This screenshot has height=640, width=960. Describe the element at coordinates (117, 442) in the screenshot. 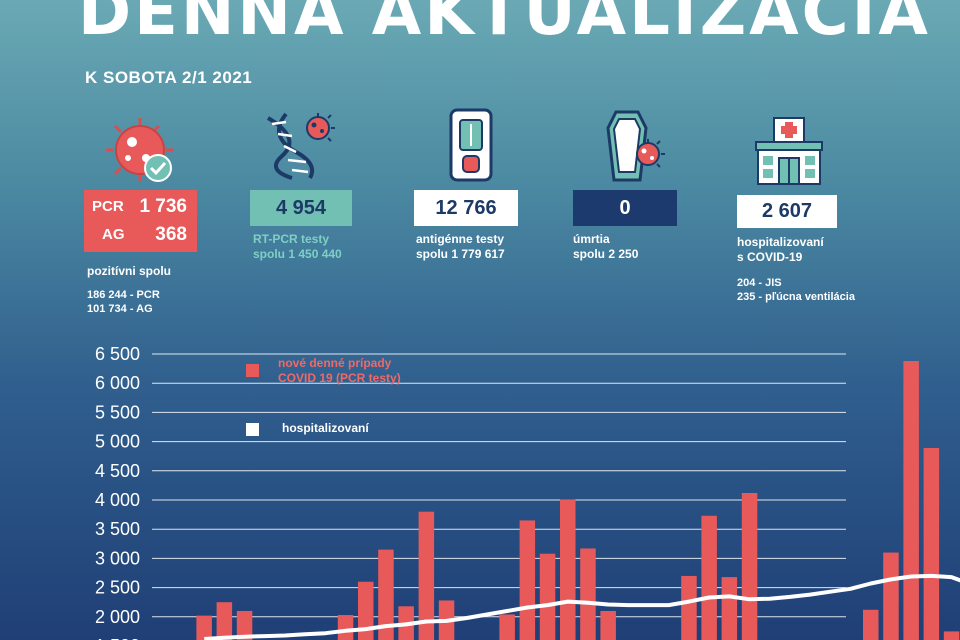

I see `y-tick-label: 5 000` at that location.